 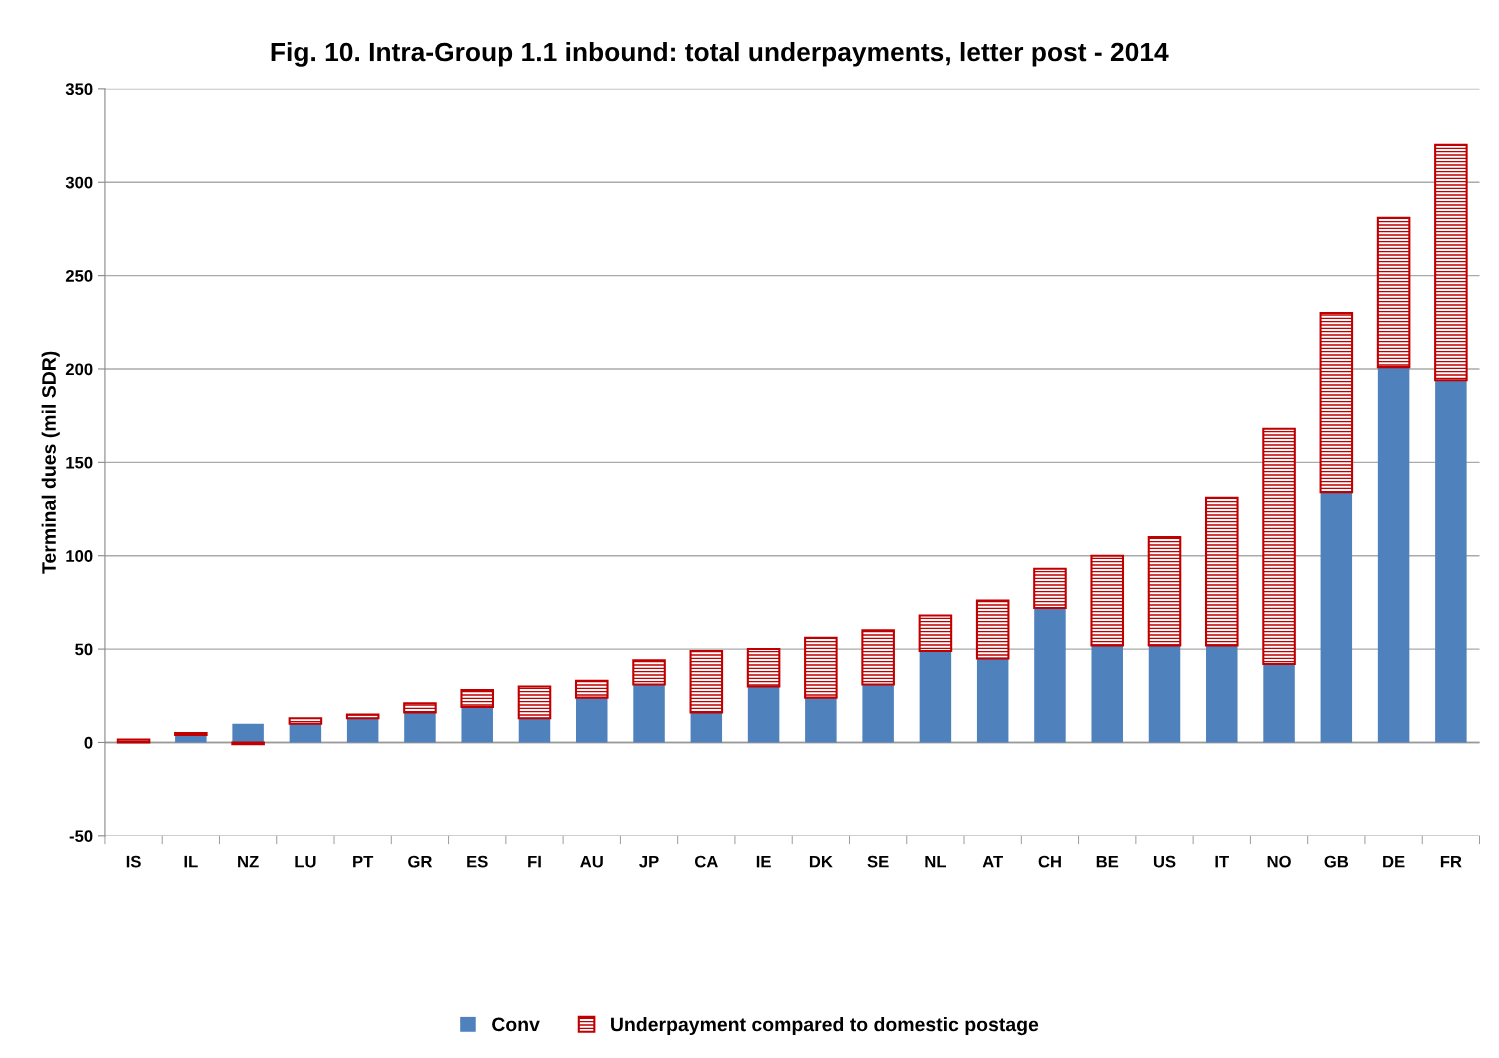 What do you see at coordinates (878, 861) in the screenshot?
I see `x-tick-label: SE` at bounding box center [878, 861].